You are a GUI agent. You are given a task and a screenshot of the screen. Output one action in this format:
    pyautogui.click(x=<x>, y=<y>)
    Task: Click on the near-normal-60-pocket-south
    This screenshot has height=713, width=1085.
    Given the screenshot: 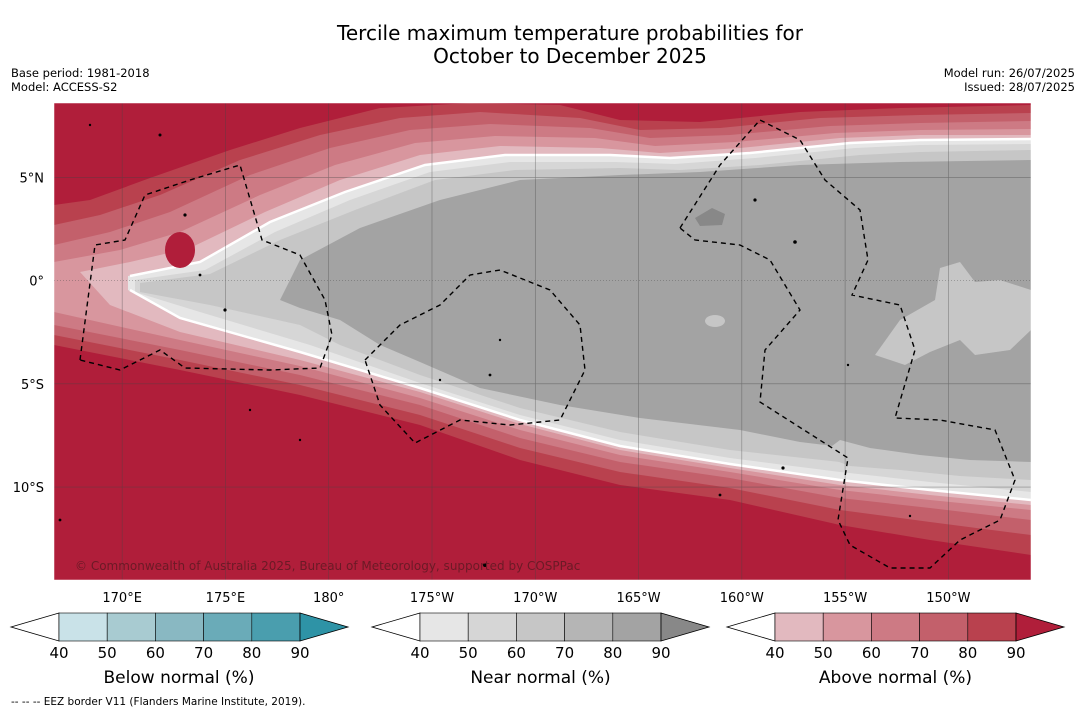 What is the action you would take?
    pyautogui.click(x=925, y=460)
    